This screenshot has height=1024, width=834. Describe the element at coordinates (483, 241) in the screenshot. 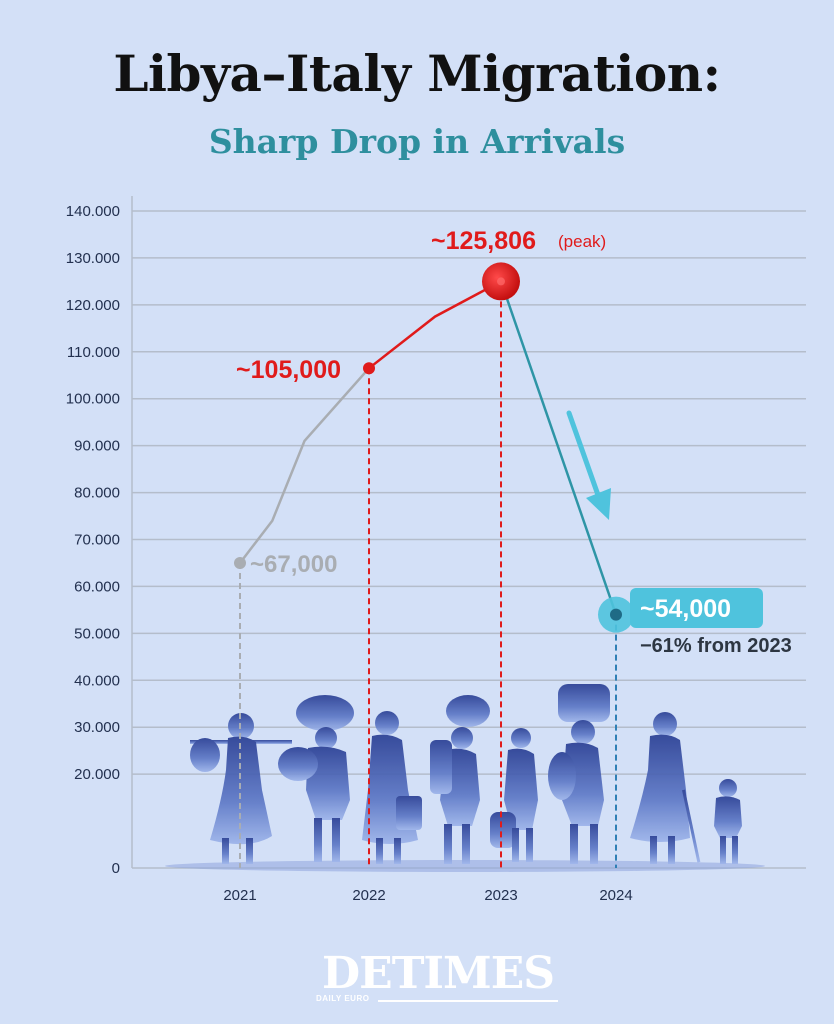

I see `label-2023: ~125,806` at that location.